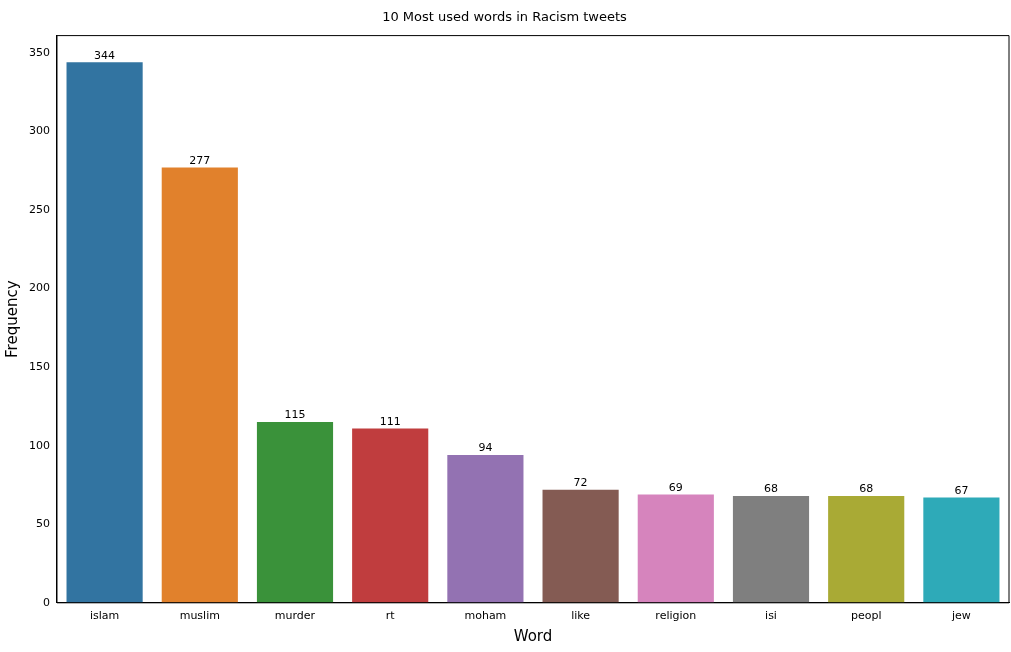  What do you see at coordinates (43, 524) in the screenshot?
I see `y-tick-label: 50` at bounding box center [43, 524].